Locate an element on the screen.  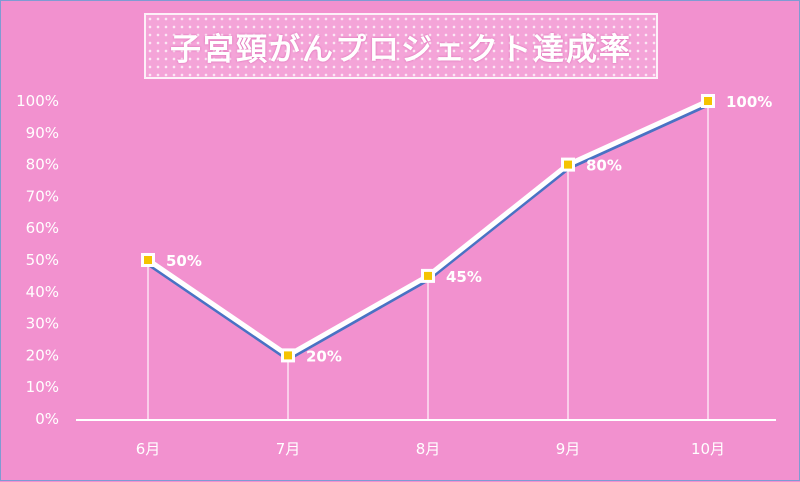
data-label: 80% is located at coordinates (604, 166).